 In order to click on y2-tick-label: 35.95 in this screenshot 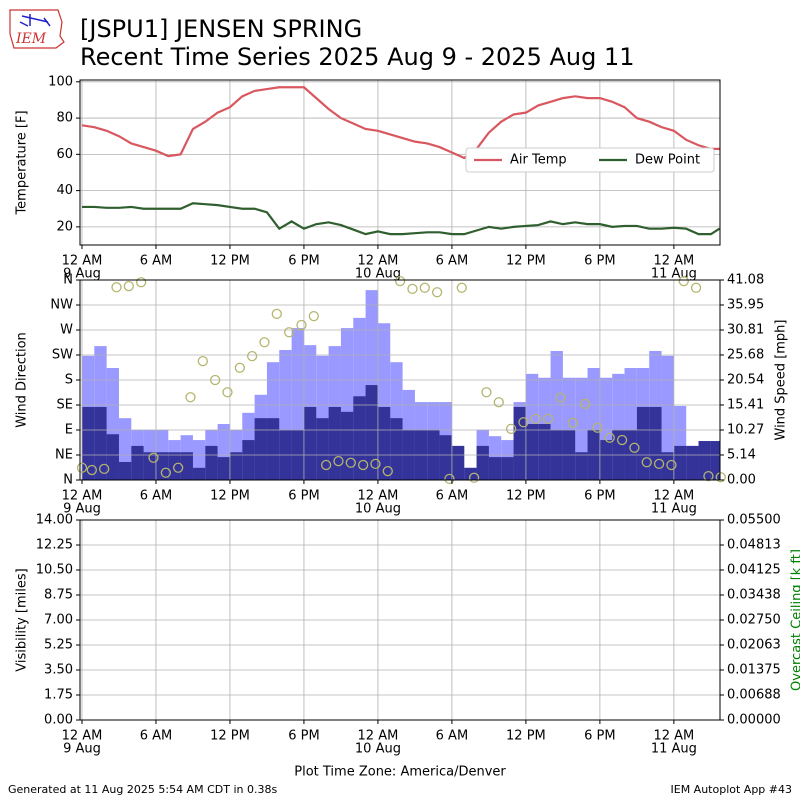, I will do `click(745, 304)`.